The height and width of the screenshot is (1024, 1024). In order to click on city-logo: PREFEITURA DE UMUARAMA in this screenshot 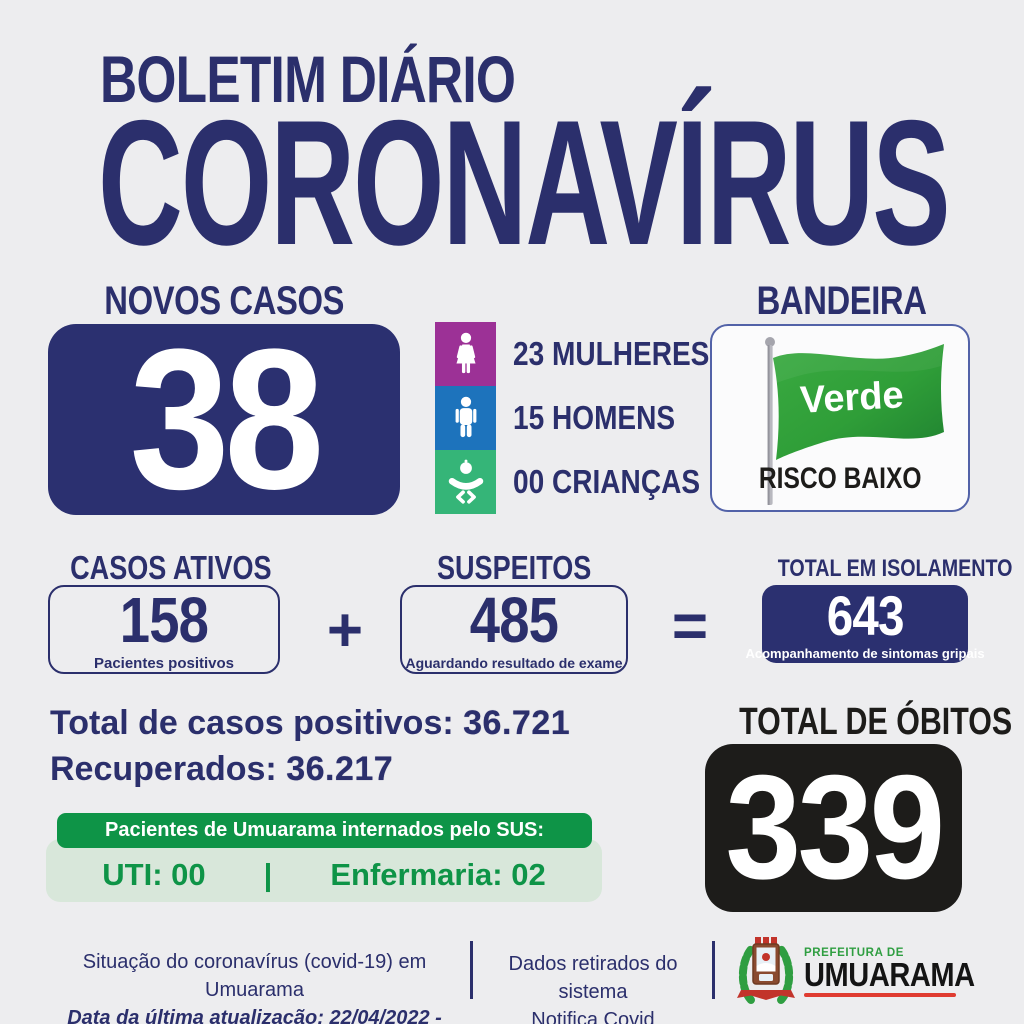, I will do `click(866, 972)`.